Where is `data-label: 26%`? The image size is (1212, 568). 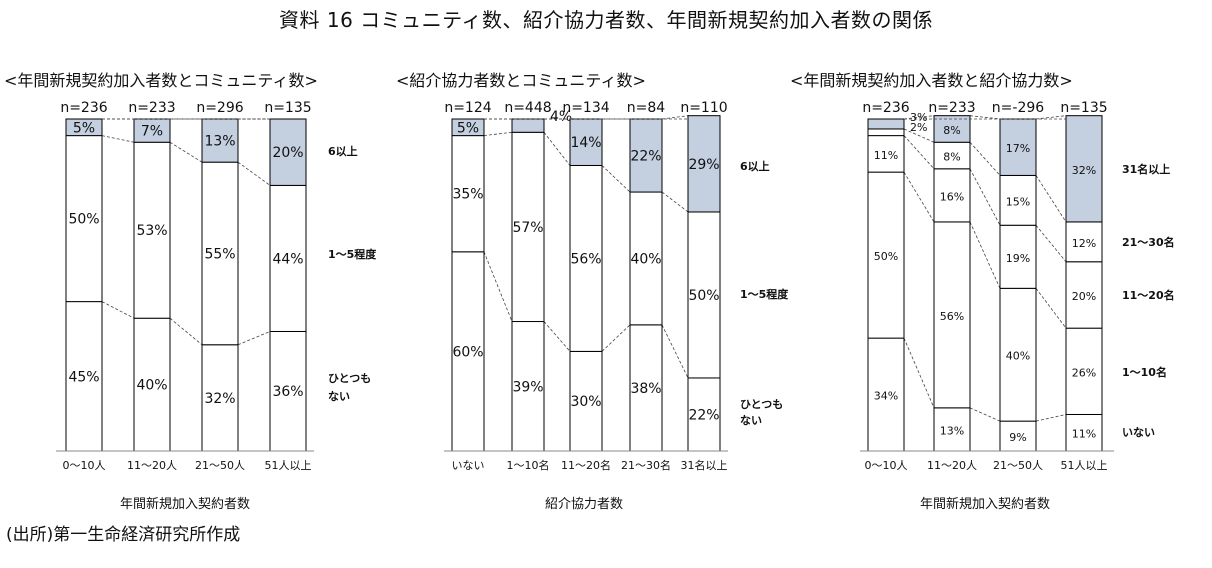 data-label: 26% is located at coordinates (1084, 372).